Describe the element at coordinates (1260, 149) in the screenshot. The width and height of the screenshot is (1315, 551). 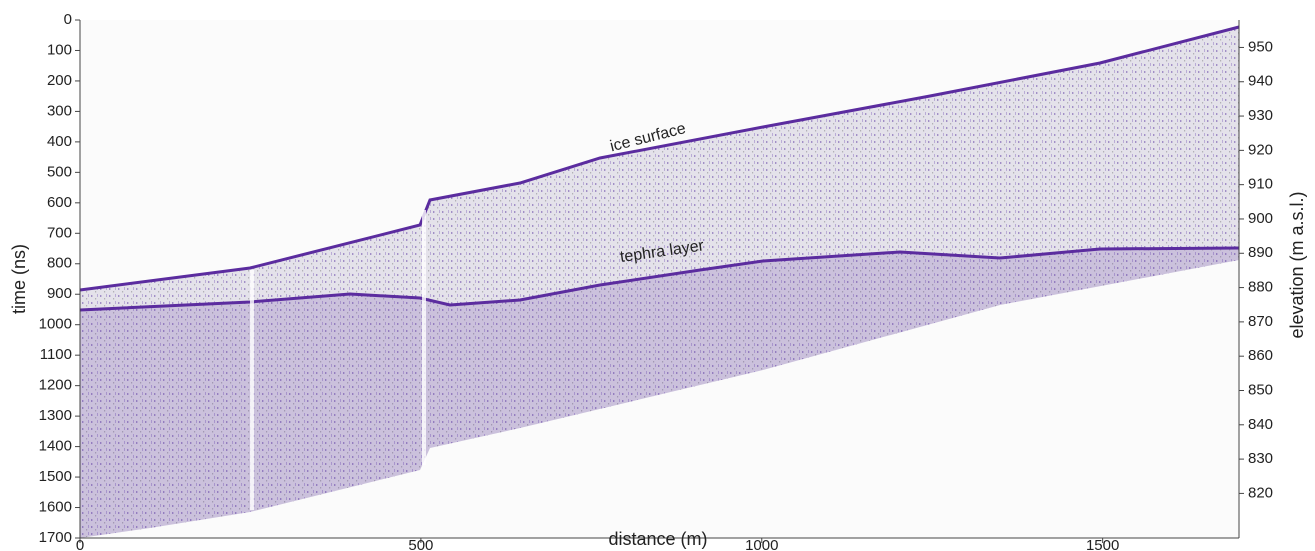
I see `y2-tick-label: 920` at that location.